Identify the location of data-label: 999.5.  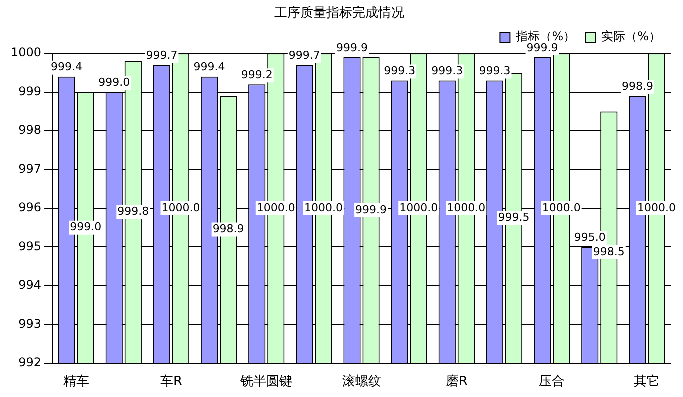
(514, 217).